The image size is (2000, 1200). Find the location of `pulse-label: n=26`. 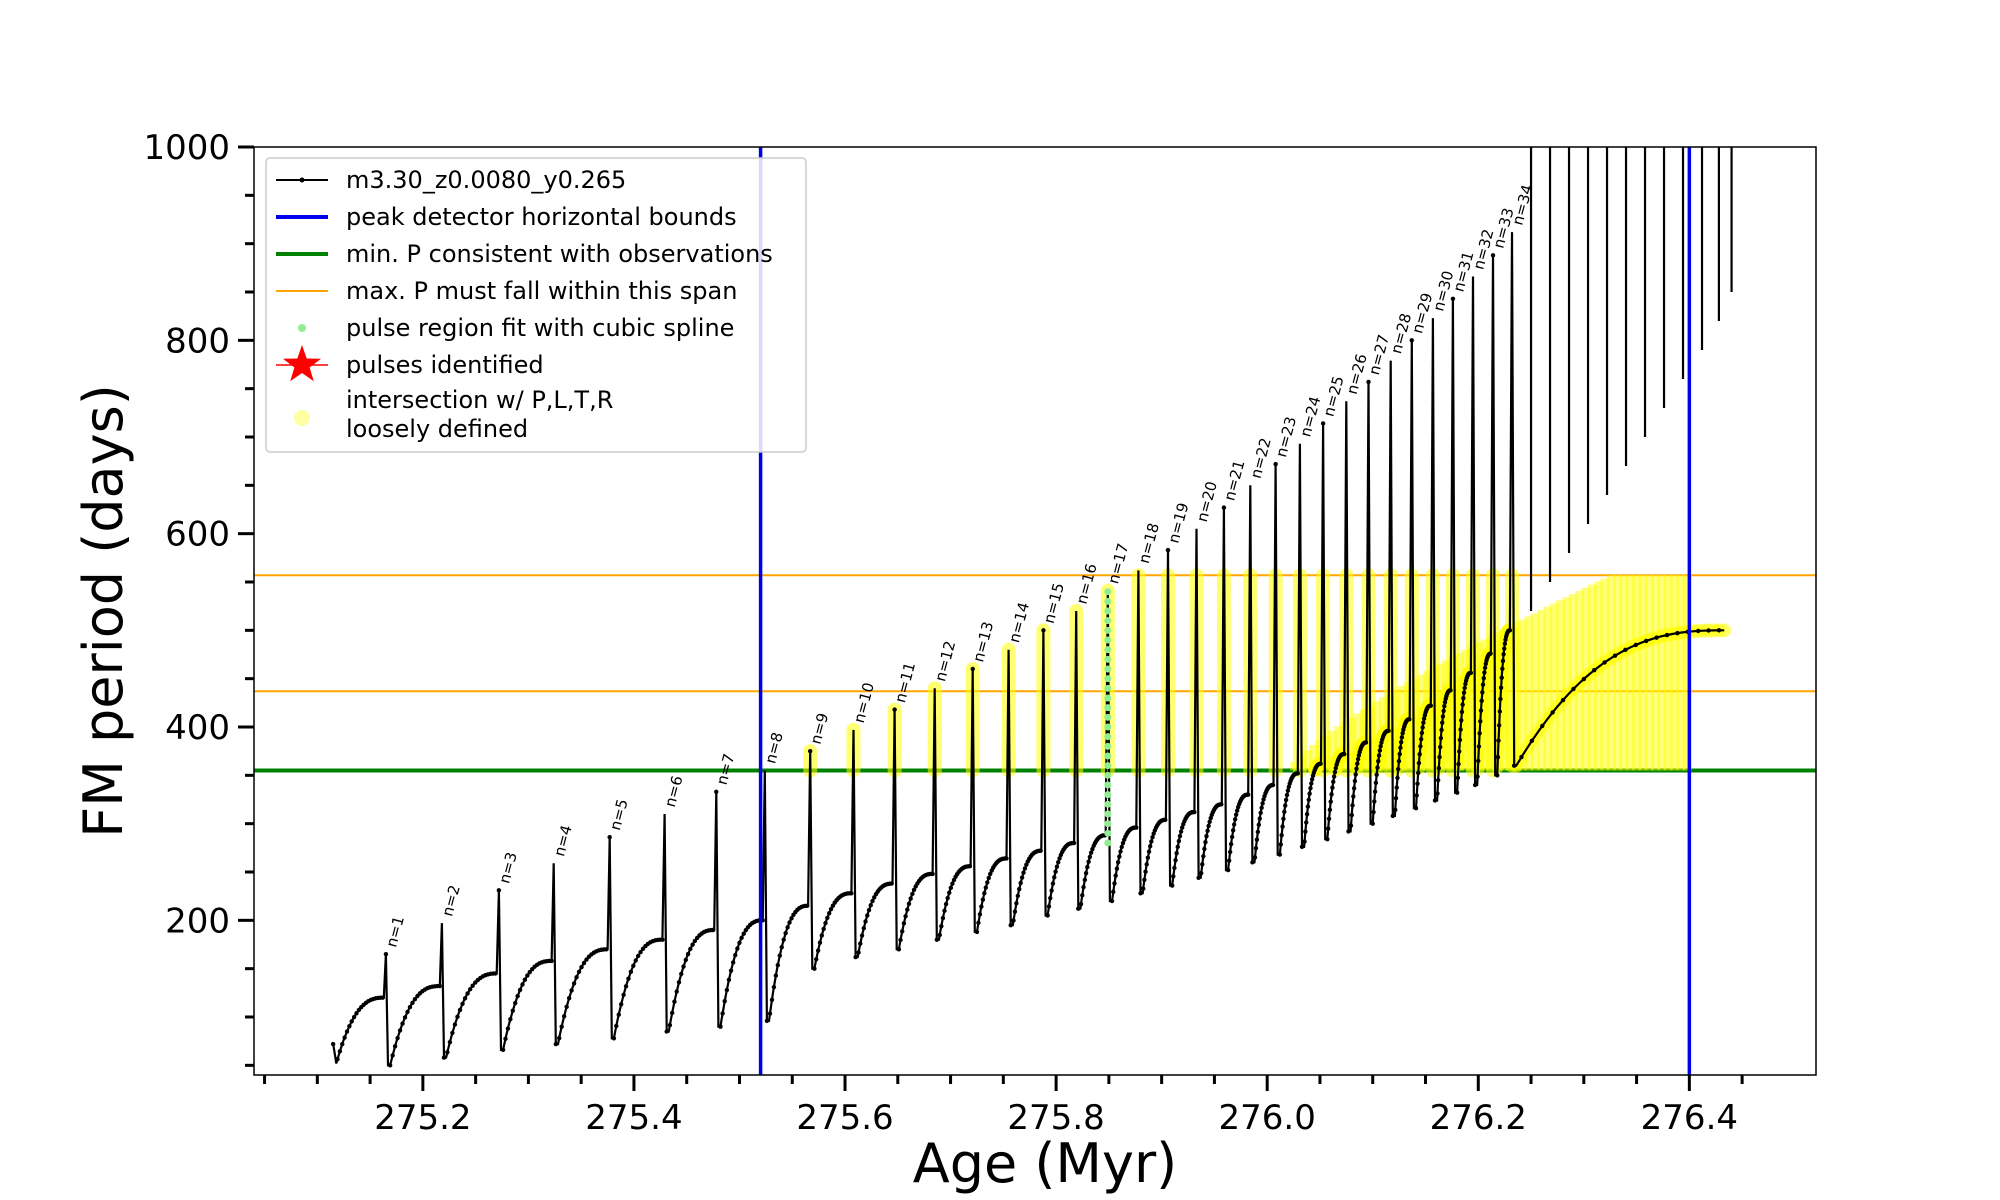

pulse-label: n=26 is located at coordinates (1357, 374).